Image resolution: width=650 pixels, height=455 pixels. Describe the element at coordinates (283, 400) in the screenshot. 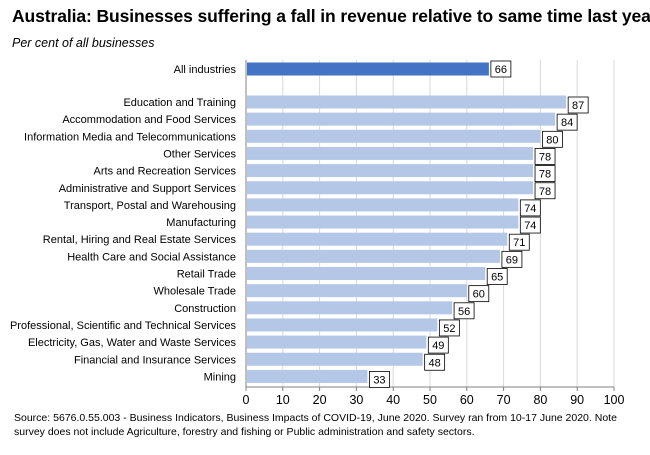

I see `x-tick-label: 10` at that location.